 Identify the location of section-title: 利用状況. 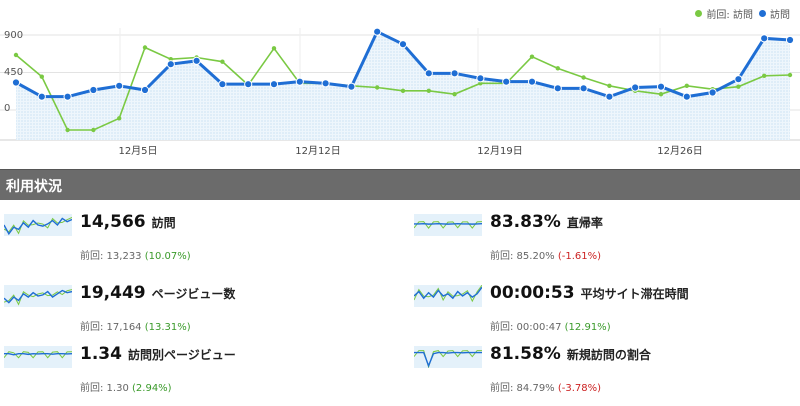
(34, 186).